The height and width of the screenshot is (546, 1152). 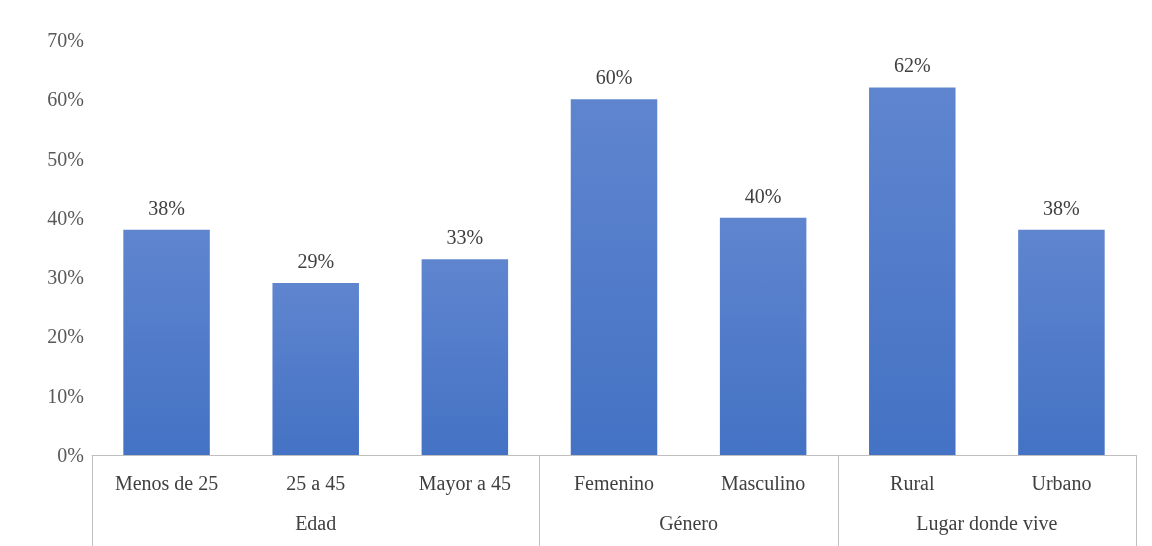 What do you see at coordinates (688, 523) in the screenshot?
I see `text: Género` at bounding box center [688, 523].